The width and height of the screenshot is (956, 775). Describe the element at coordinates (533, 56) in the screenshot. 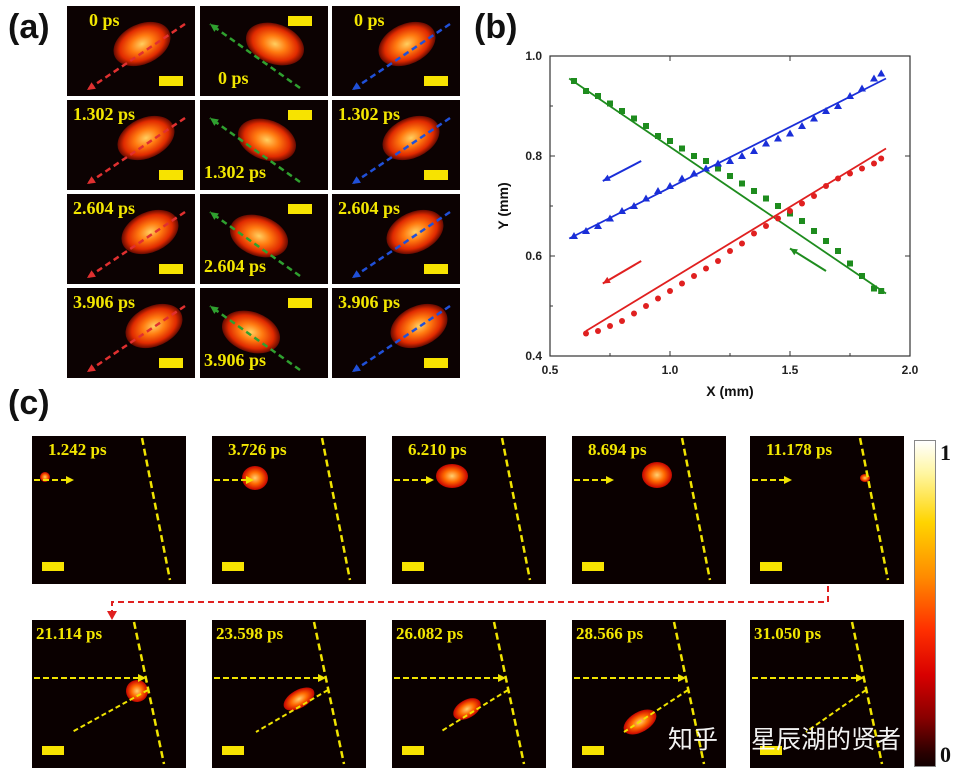

I see `y-tick-label: 1.0` at that location.